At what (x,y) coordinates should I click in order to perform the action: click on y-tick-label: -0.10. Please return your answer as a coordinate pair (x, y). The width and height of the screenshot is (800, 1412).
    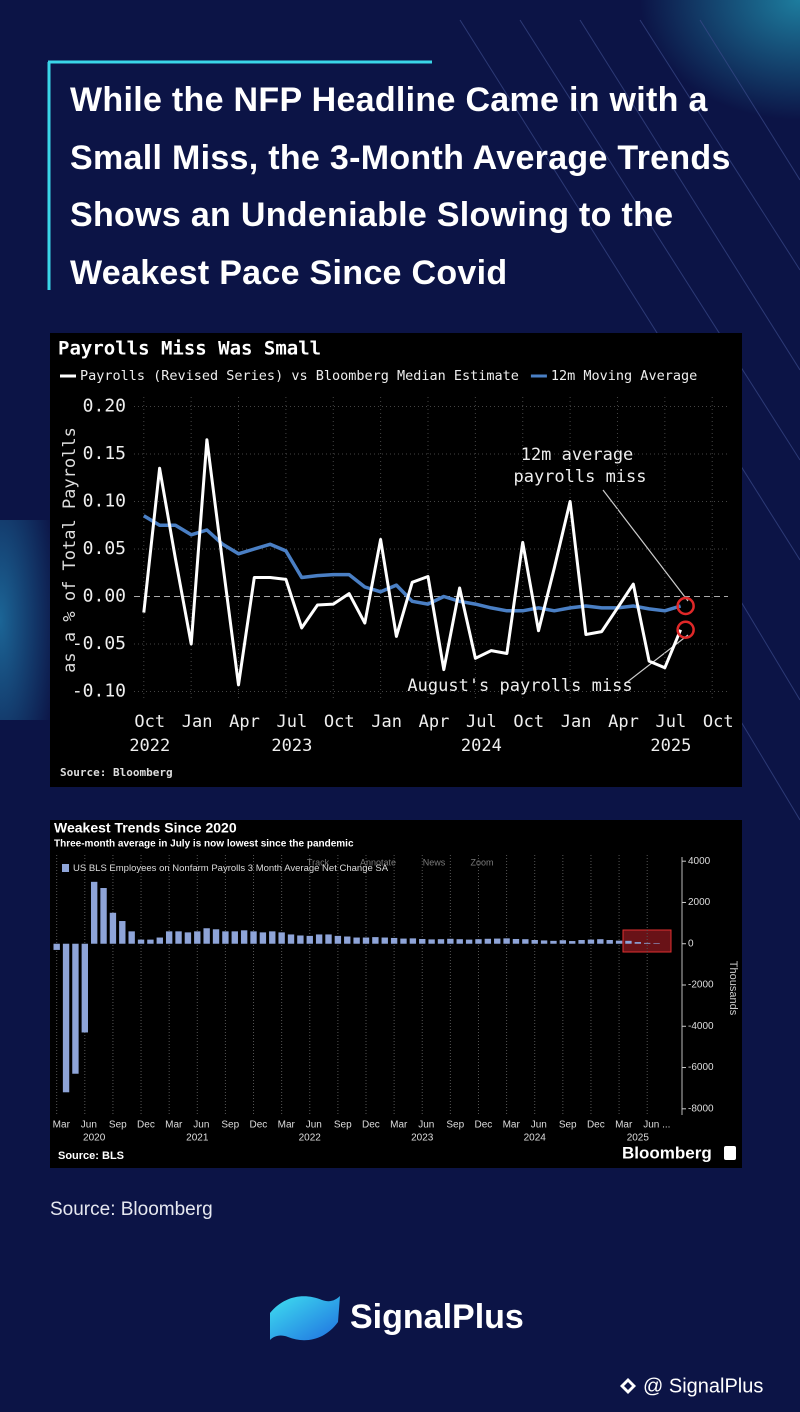
    Looking at the image, I should click on (99, 691).